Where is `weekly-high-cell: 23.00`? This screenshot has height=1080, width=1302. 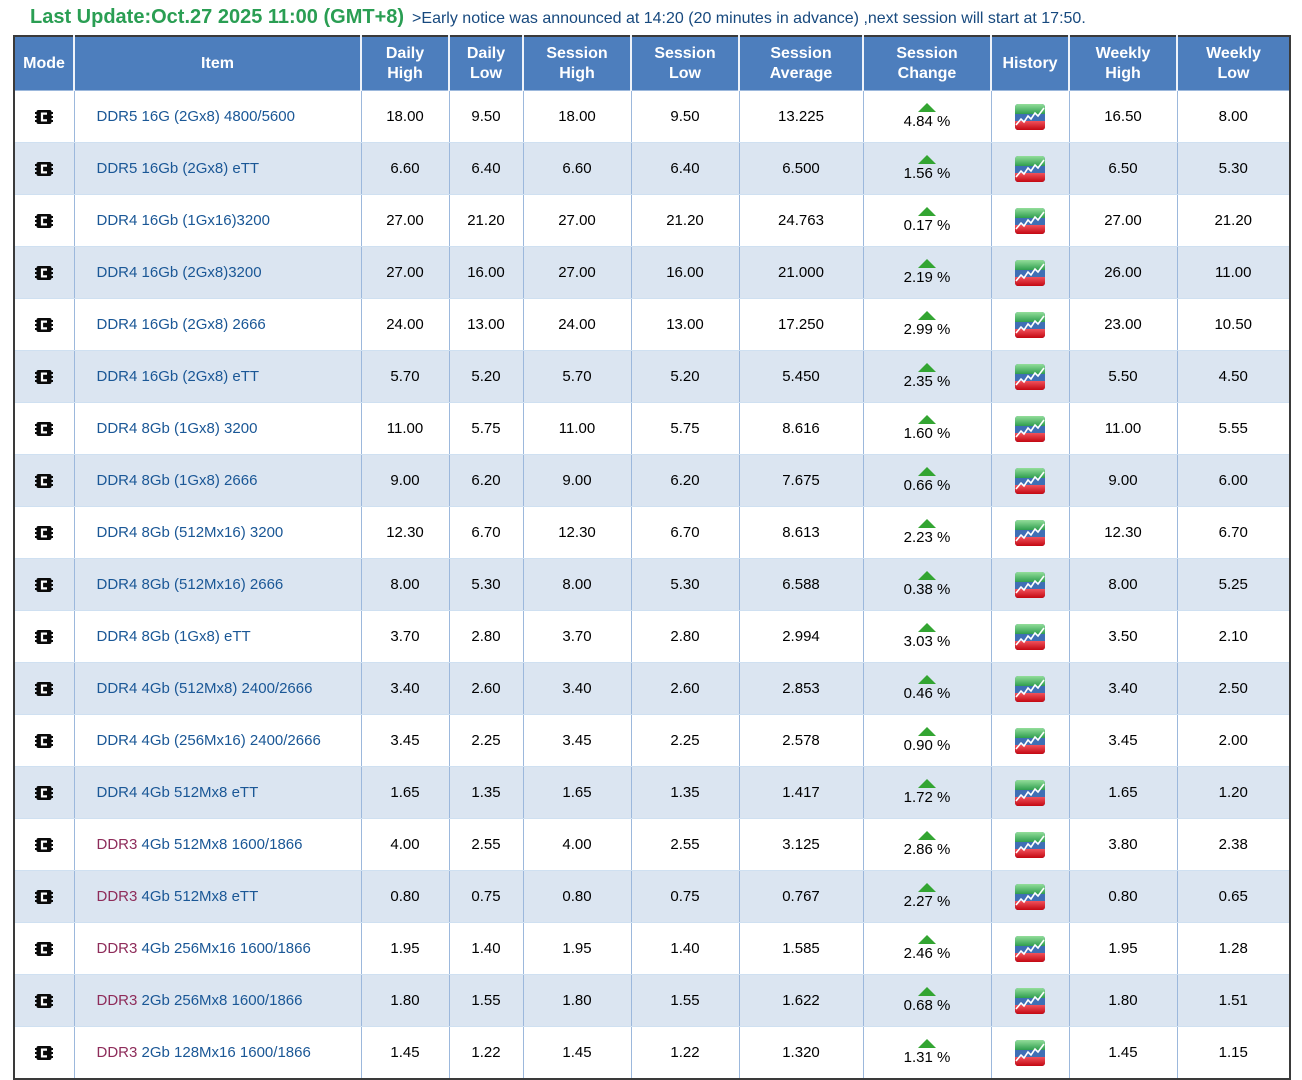
weekly-high-cell: 23.00 is located at coordinates (1123, 324).